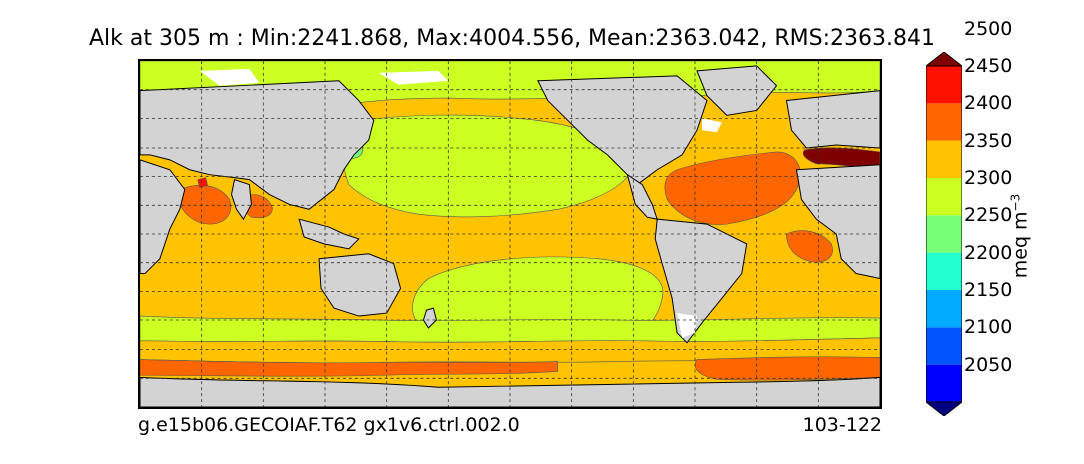  I want to click on colorbar-tick-label: 2250, so click(988, 215).